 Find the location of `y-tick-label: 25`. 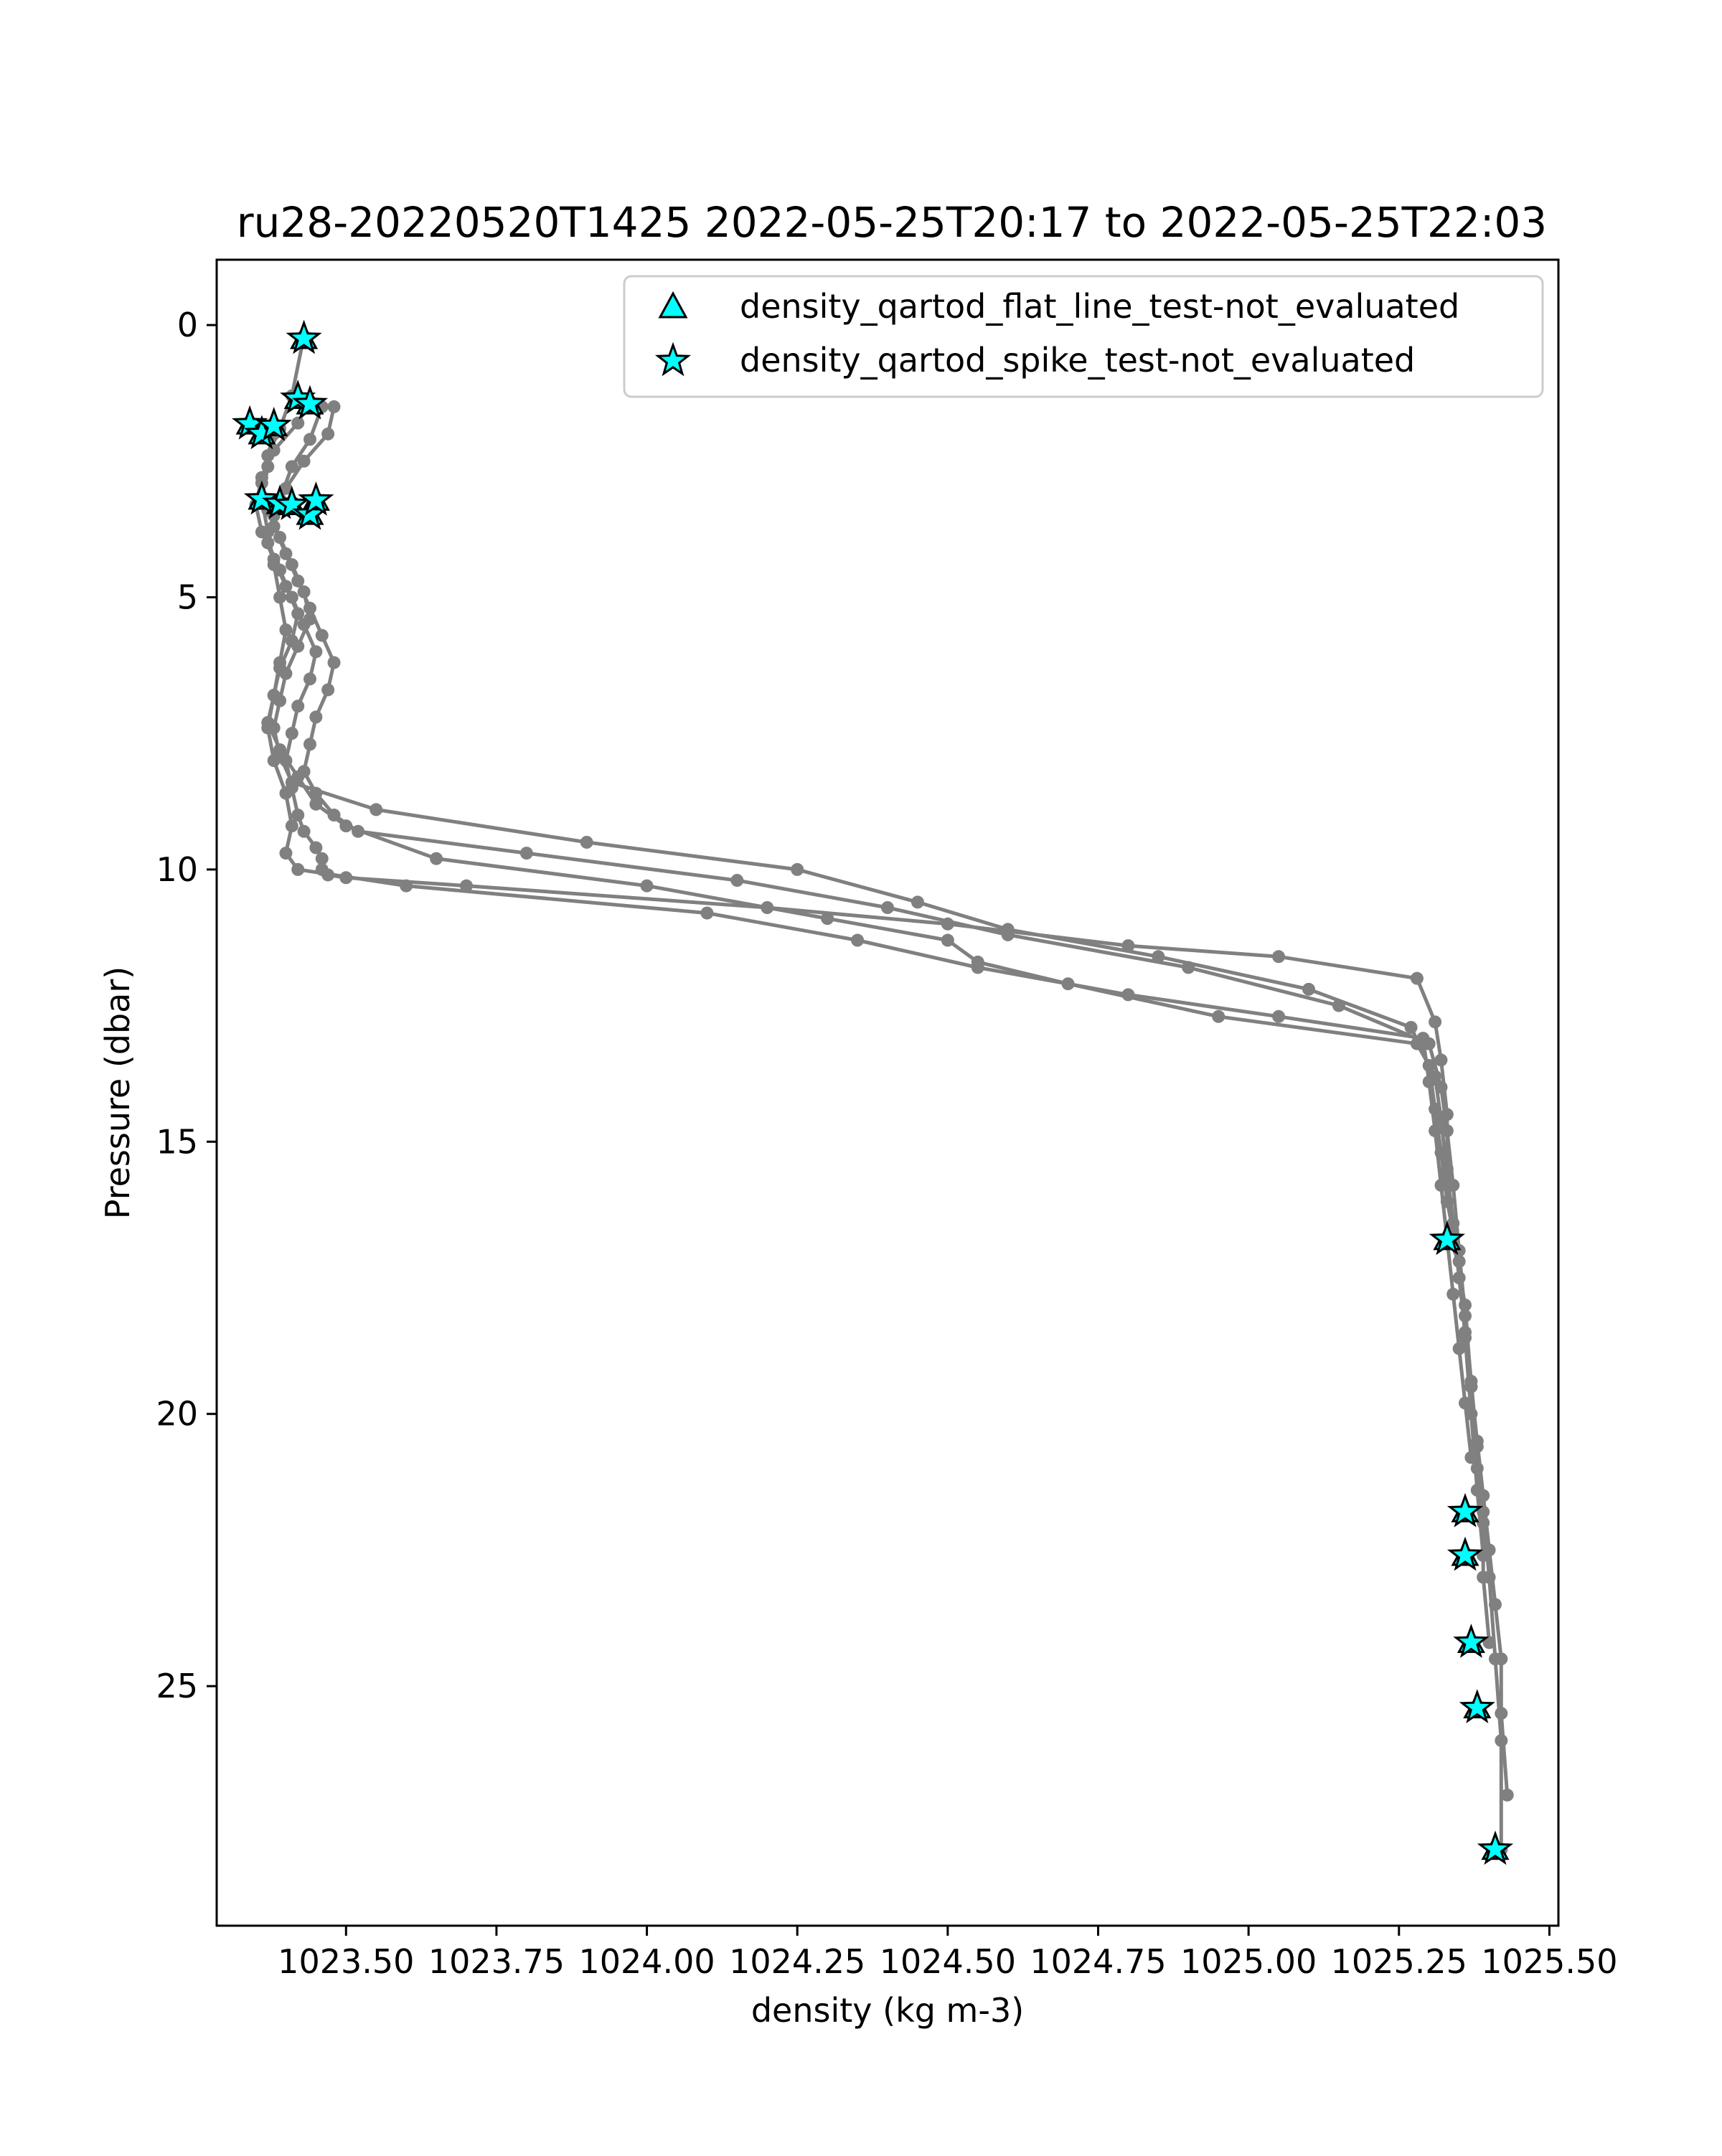

y-tick-label: 25 is located at coordinates (177, 1686).